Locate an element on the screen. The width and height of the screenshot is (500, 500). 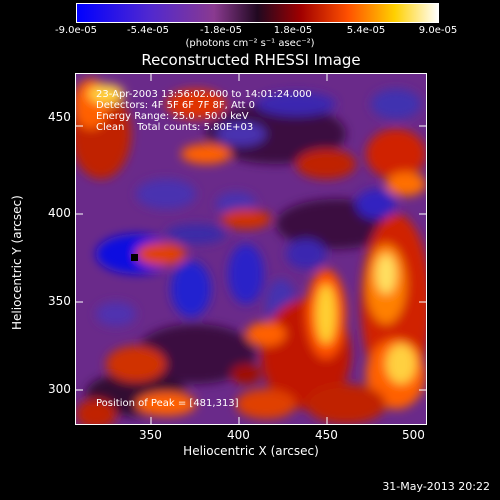
y-tick-label: 450 is located at coordinates (59, 117).